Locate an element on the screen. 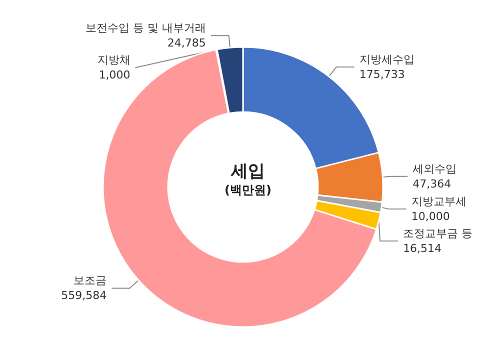  slice-label: 세외수입 is located at coordinates (434, 169).